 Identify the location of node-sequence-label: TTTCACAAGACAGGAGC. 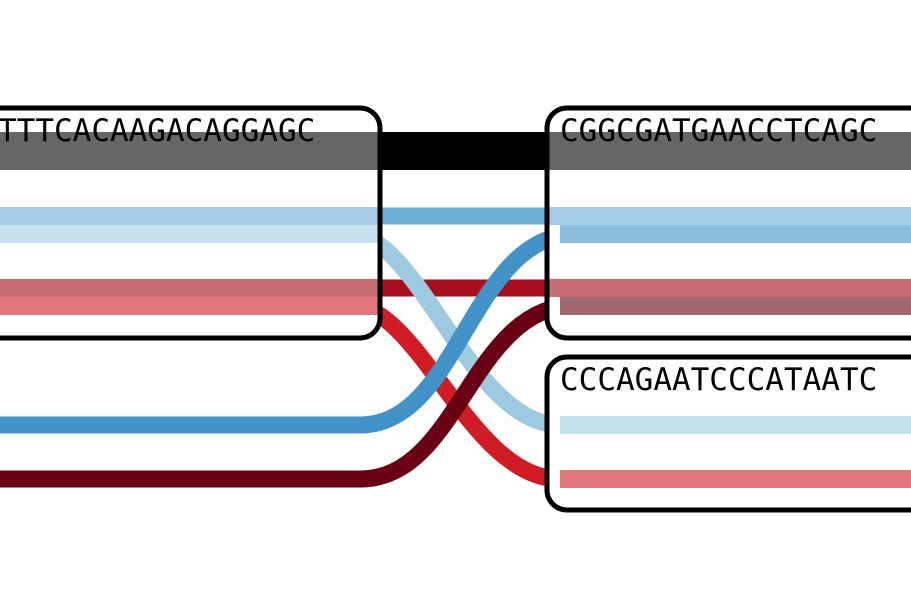
(157, 131).